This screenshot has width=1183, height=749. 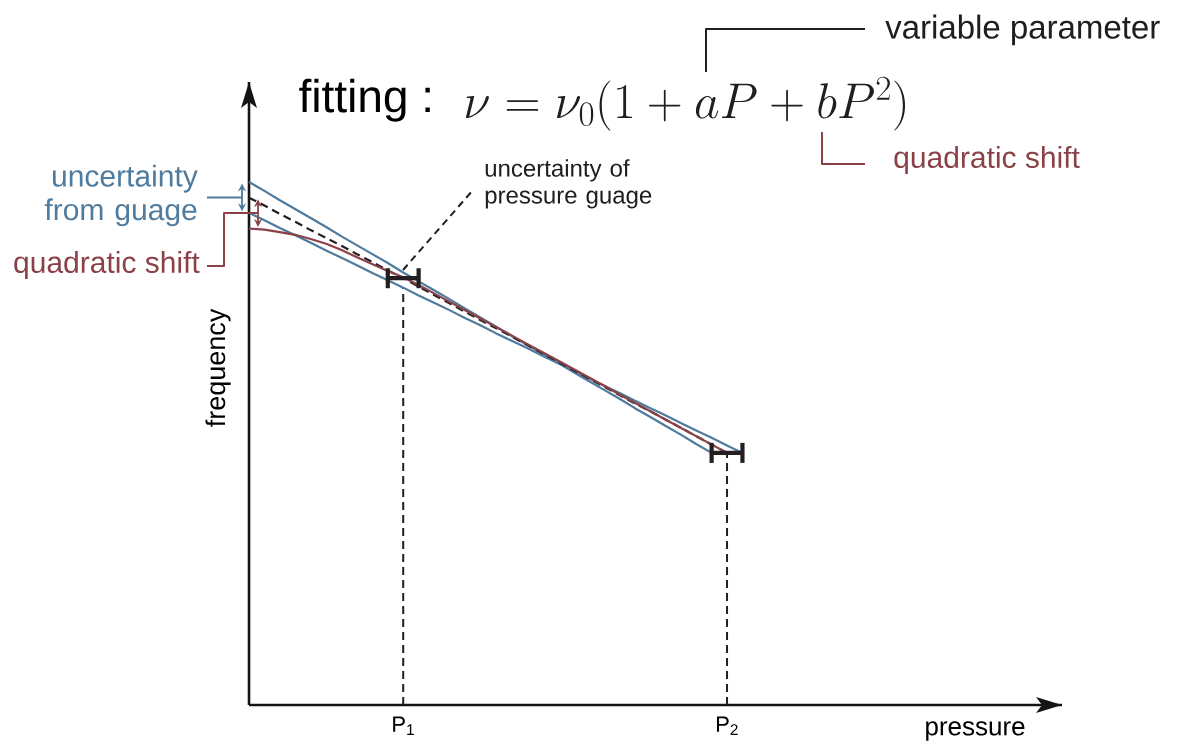 I want to click on y-axis-title: frequency, so click(x=218, y=367).